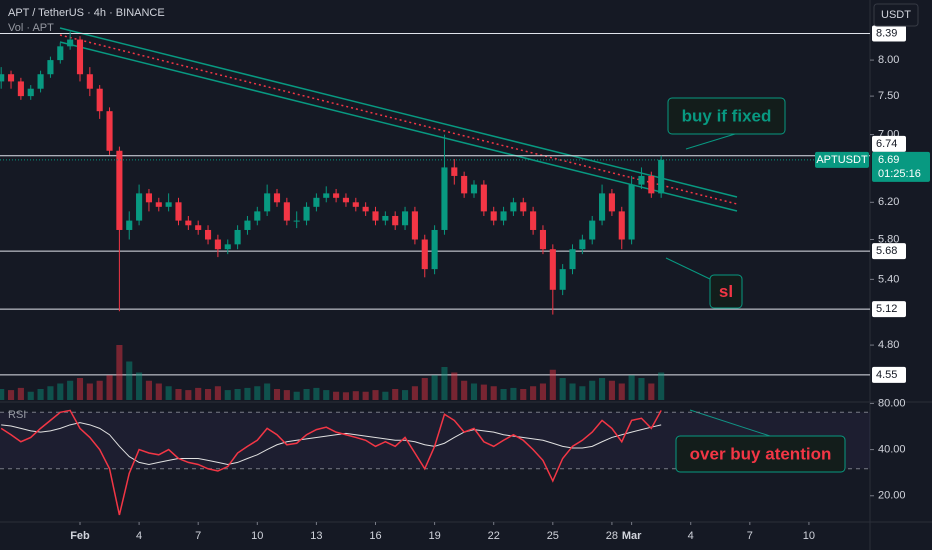  I want to click on rsi-tick-label: 20.00, so click(892, 496).